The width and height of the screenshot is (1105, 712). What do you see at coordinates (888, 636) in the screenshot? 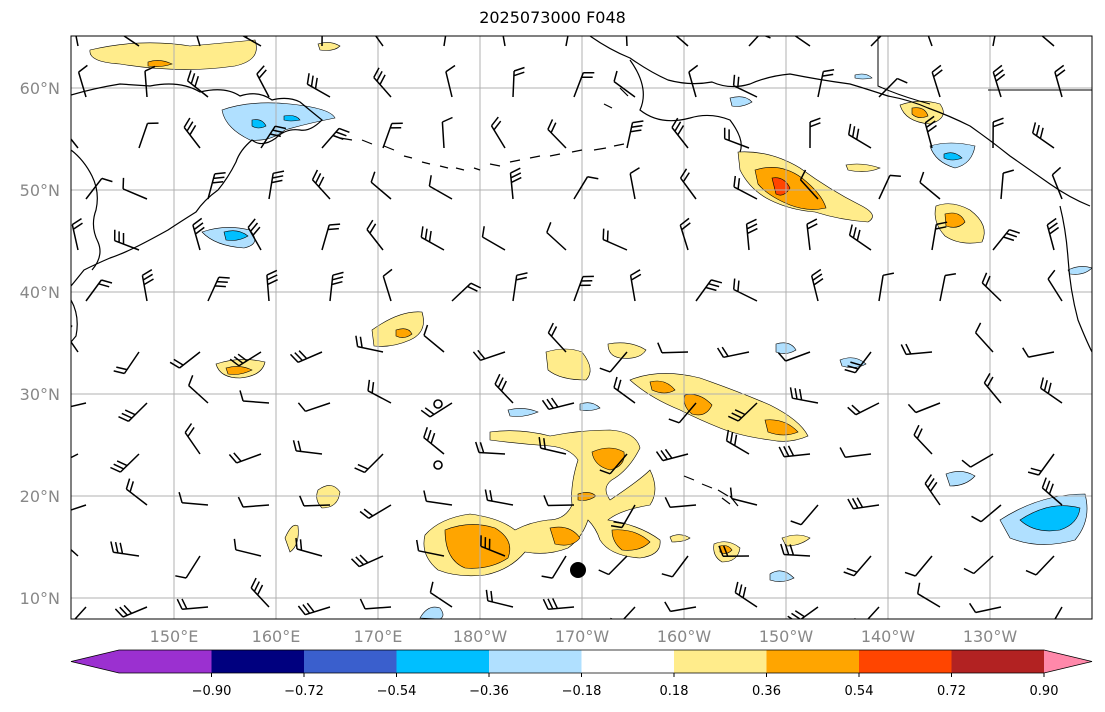
I see `lon-label: 140°W` at bounding box center [888, 636].